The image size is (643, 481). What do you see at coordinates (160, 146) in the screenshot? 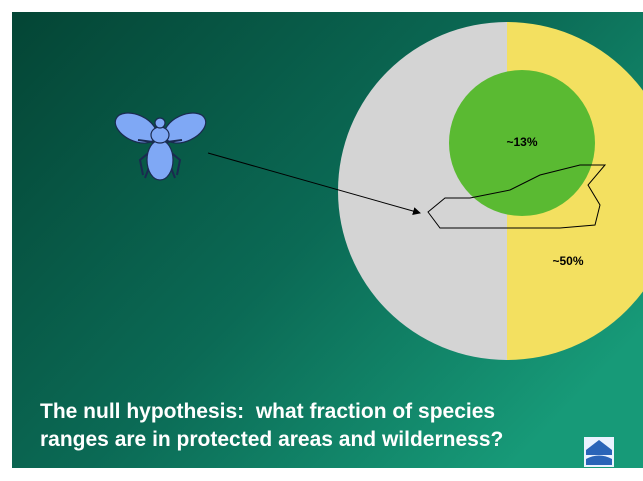
I see `bee-icon` at bounding box center [160, 146].